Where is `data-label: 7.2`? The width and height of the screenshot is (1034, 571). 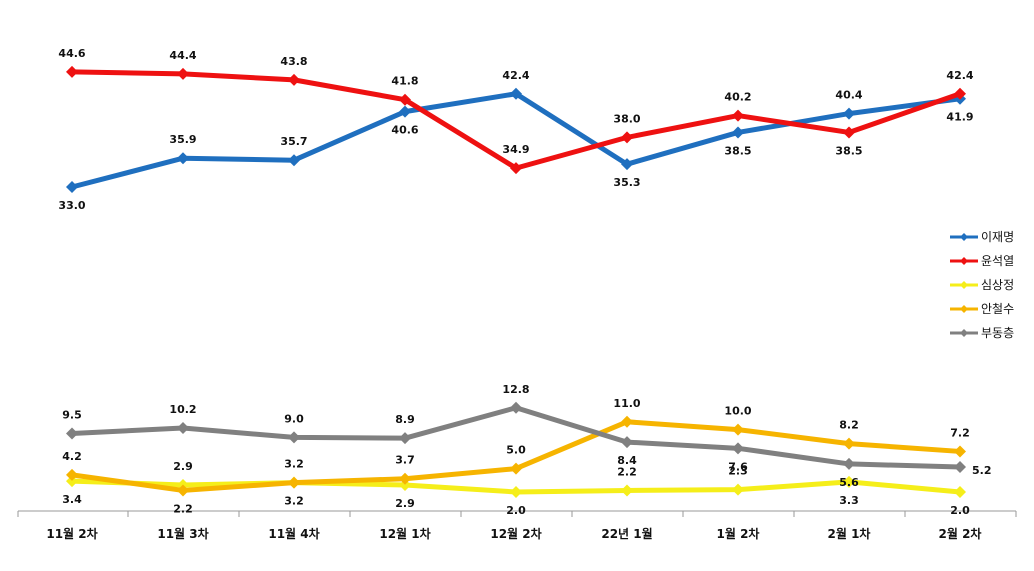
data-label: 7.2 is located at coordinates (960, 432).